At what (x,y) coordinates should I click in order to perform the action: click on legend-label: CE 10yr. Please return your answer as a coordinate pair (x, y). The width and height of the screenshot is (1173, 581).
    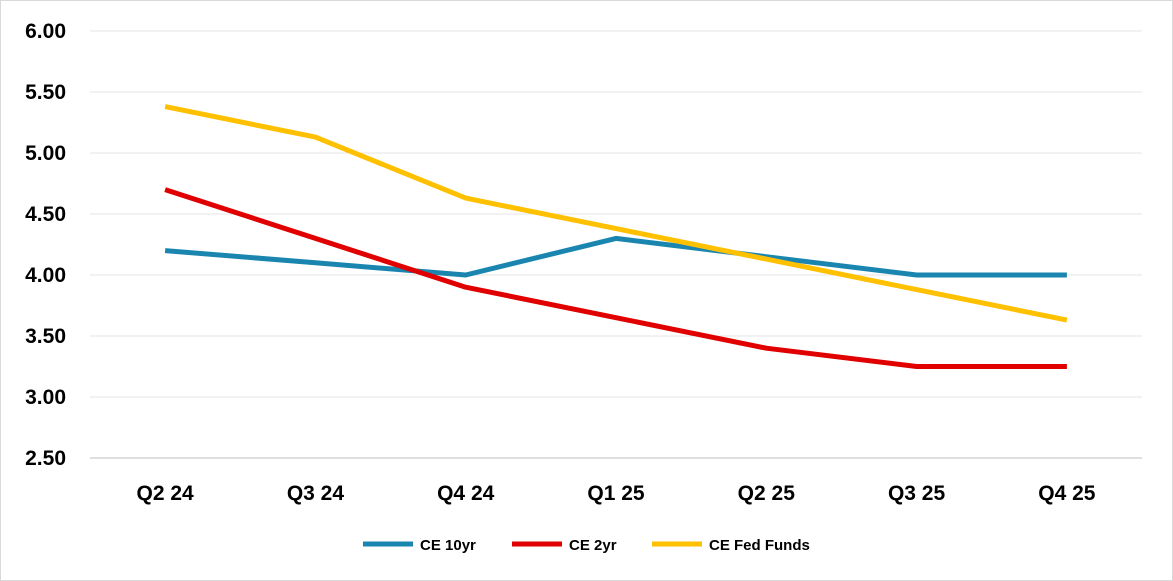
    Looking at the image, I should click on (448, 545).